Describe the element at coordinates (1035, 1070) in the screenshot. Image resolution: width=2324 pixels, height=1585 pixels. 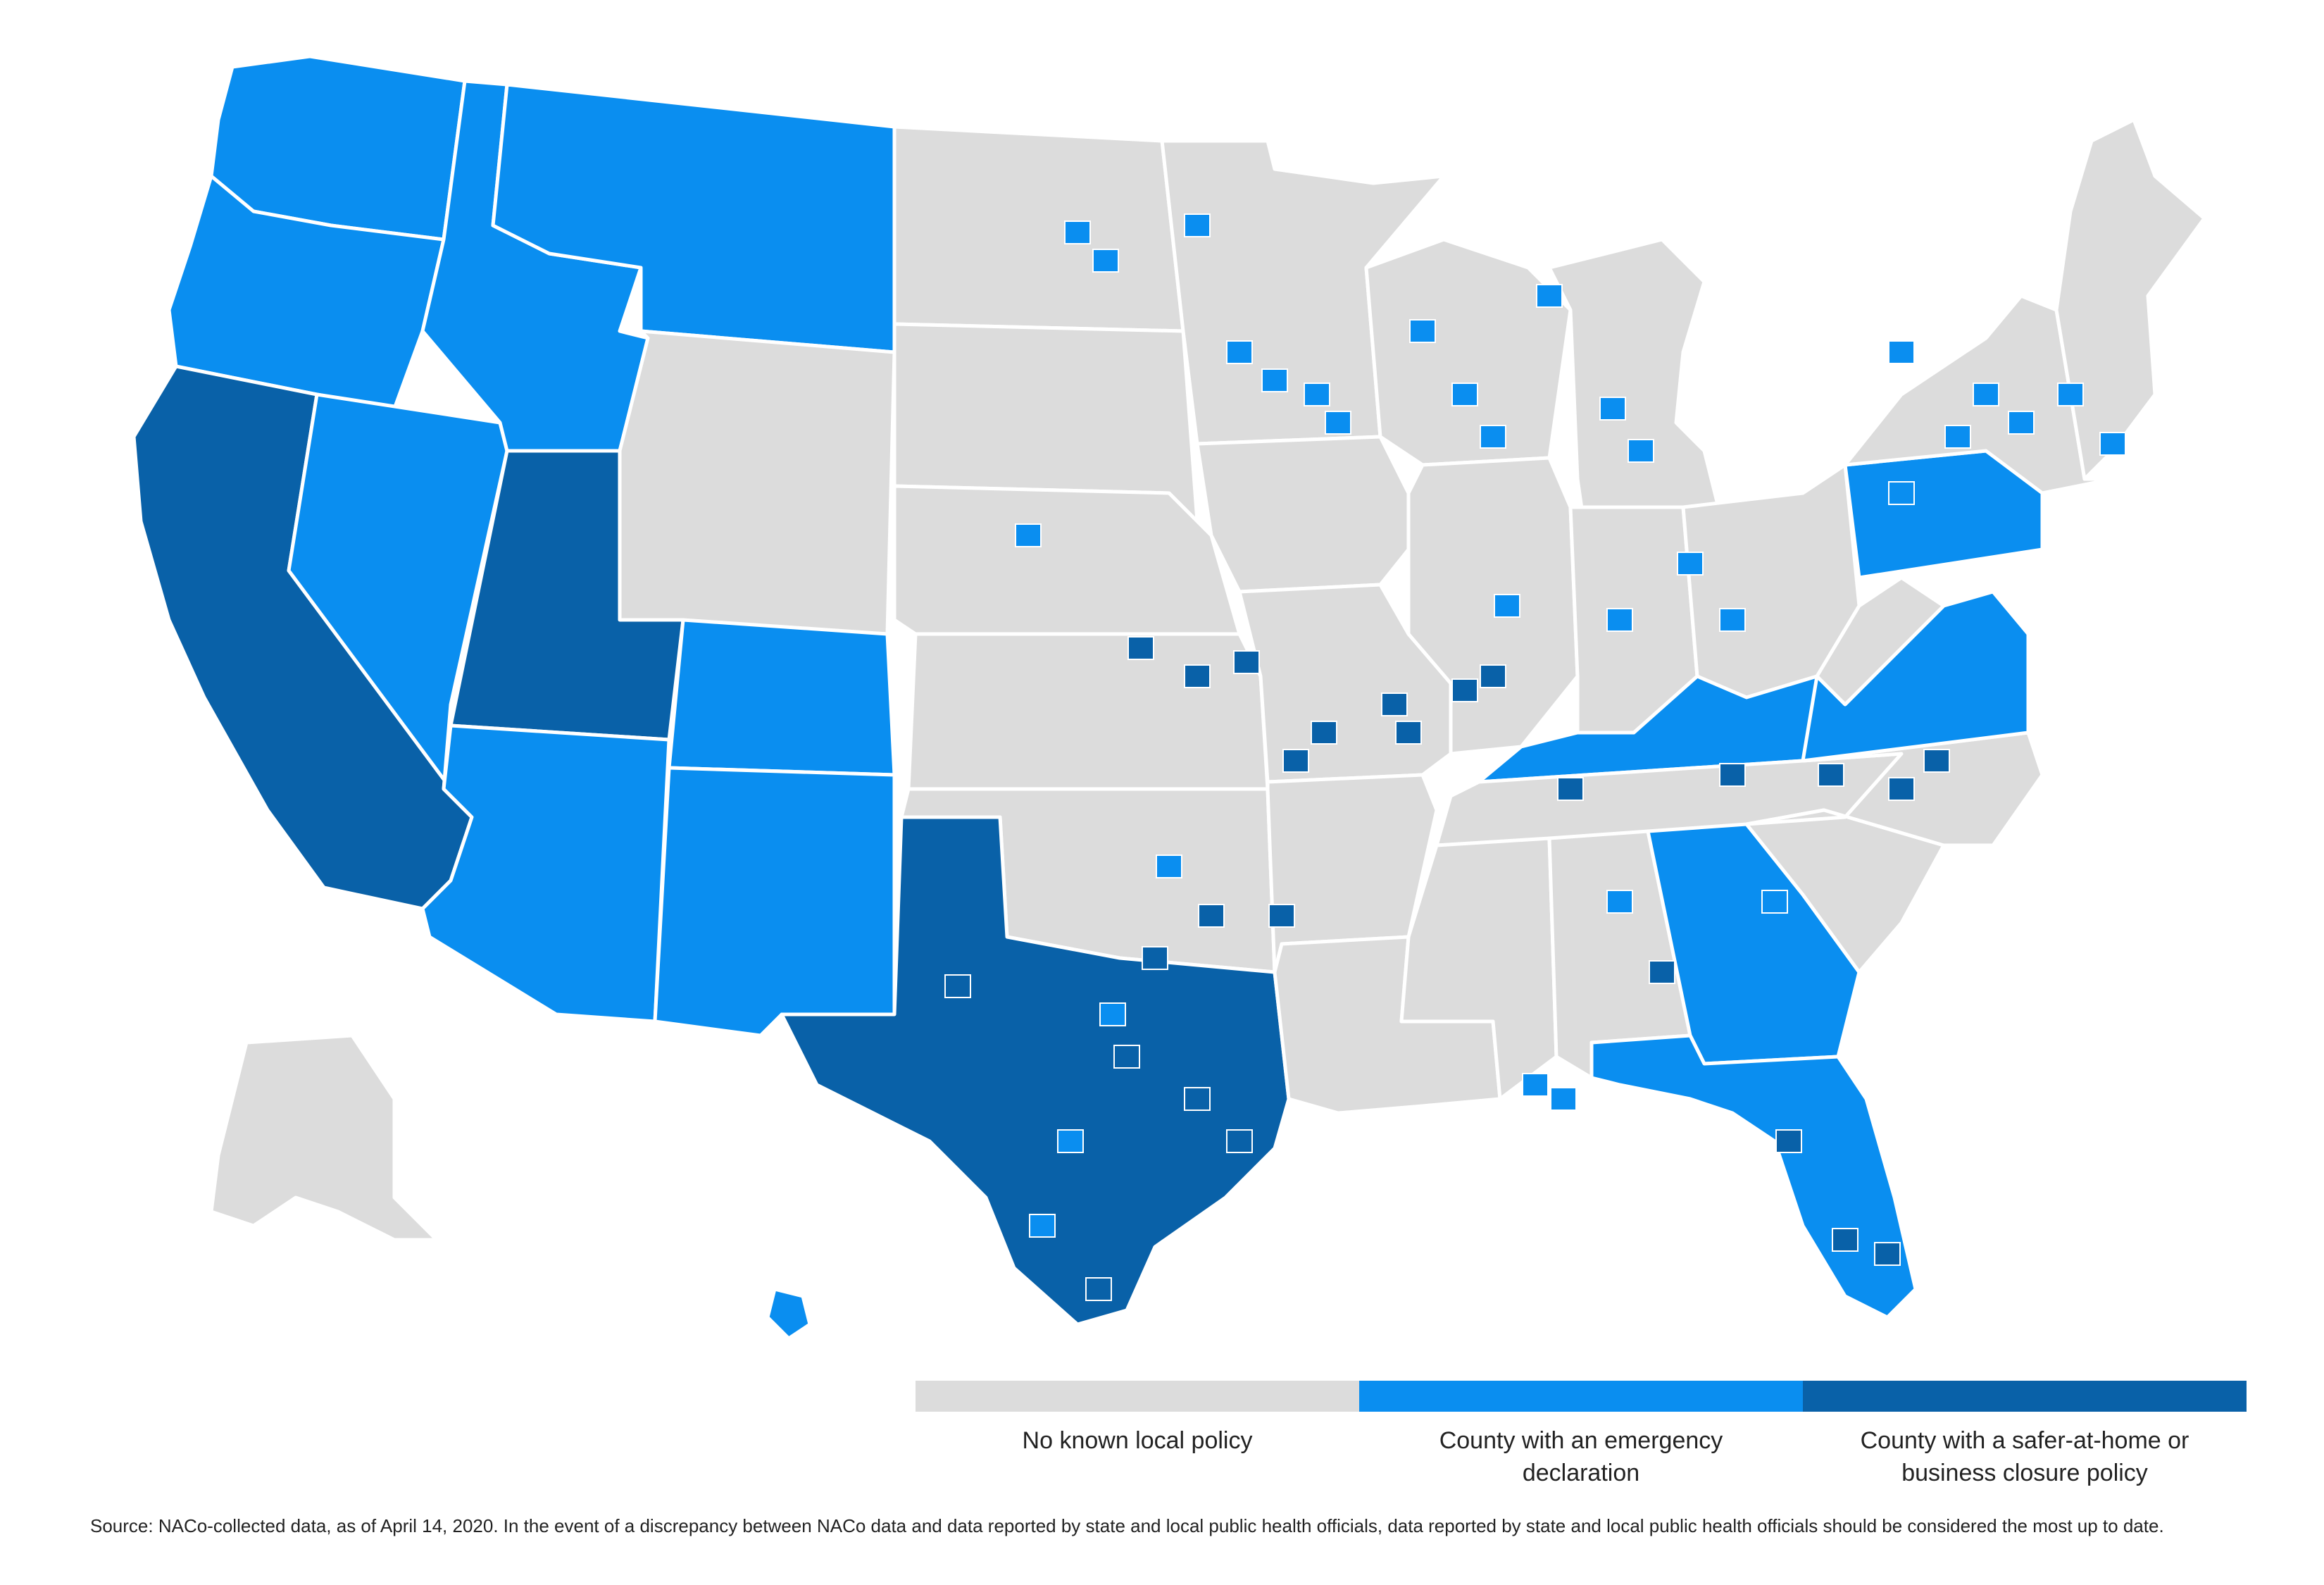
I see `state-texas` at that location.